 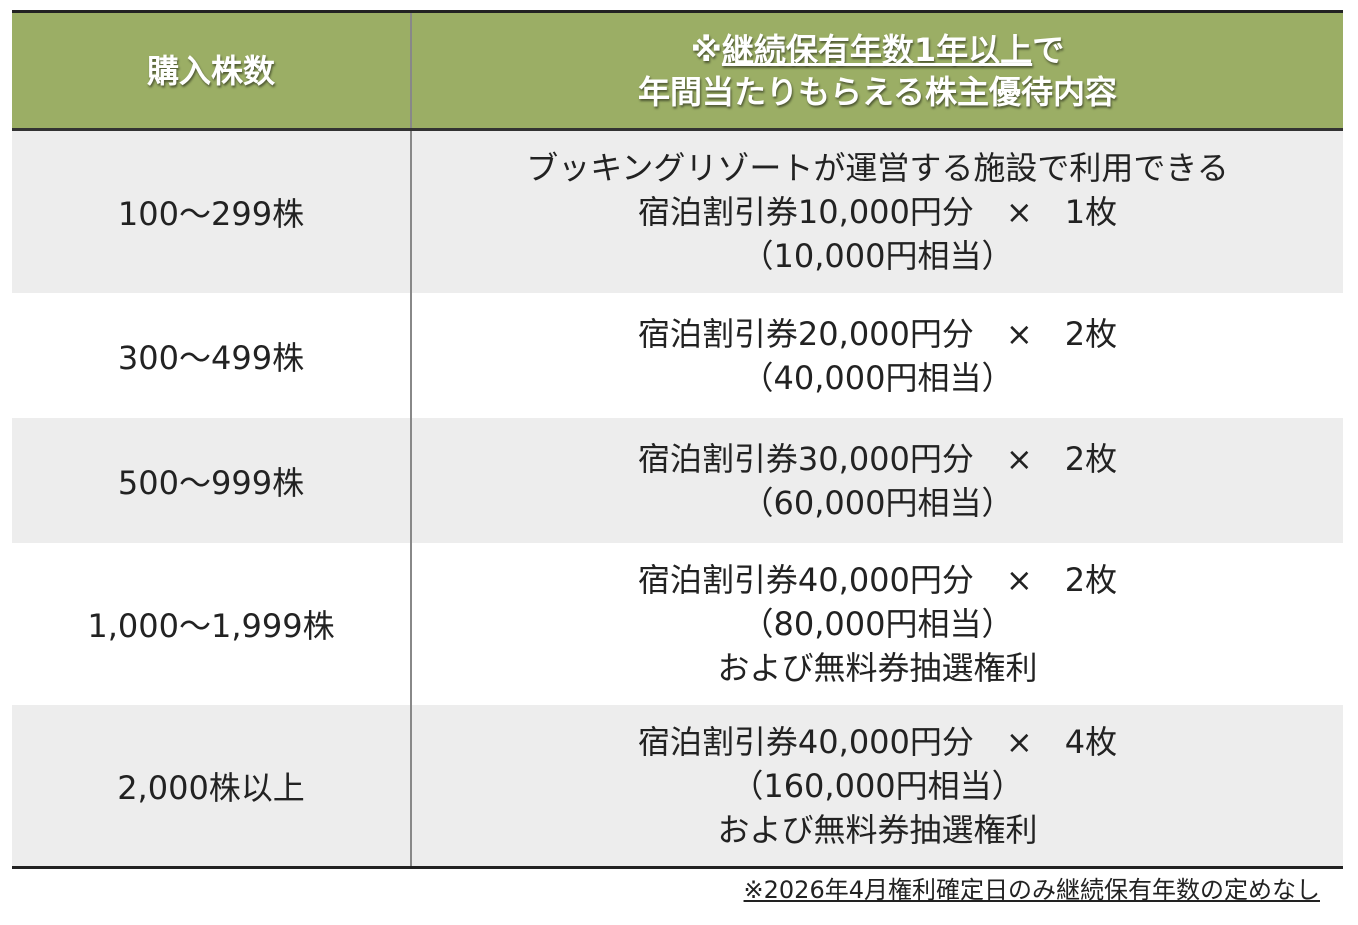 I want to click on benefit-line: （160,000円相当）, so click(x=877, y=785).